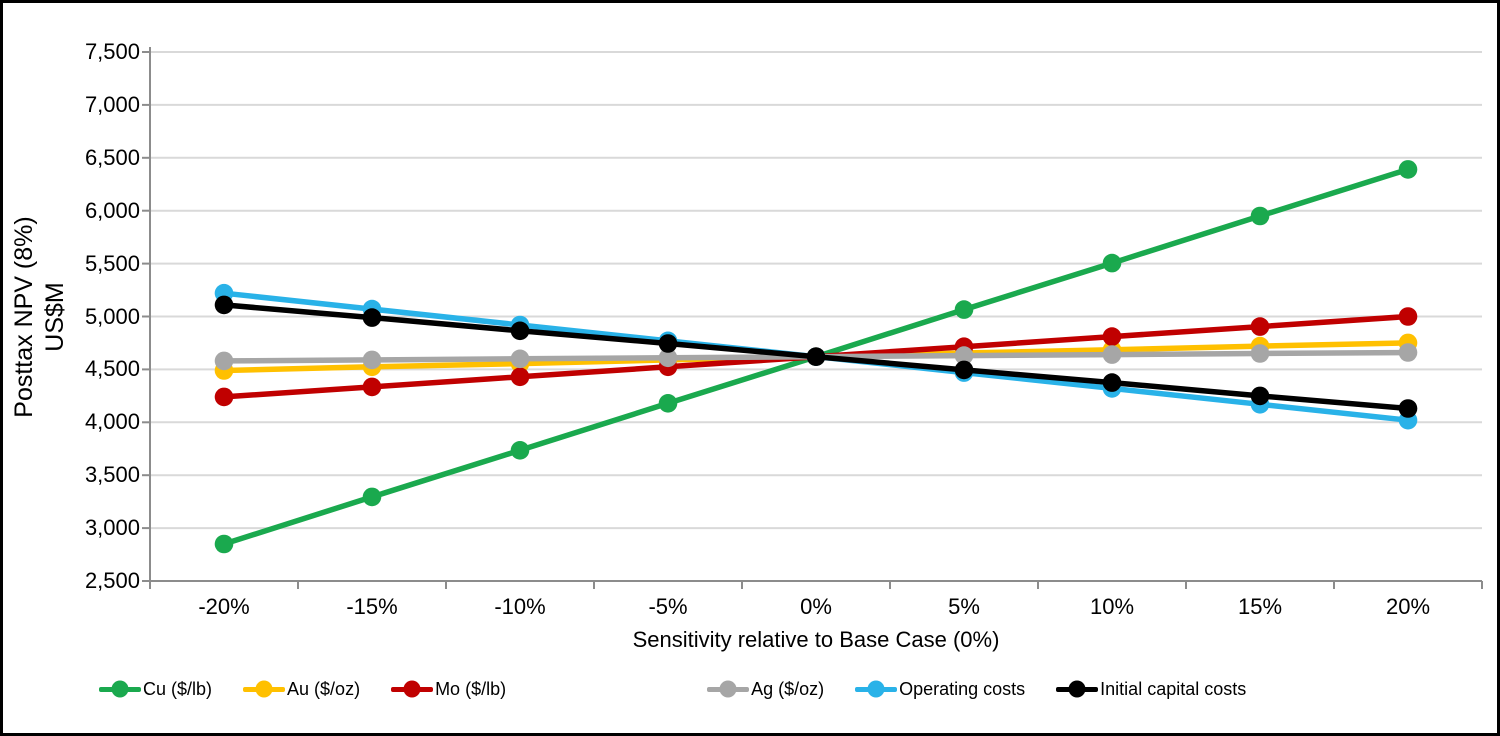 The width and height of the screenshot is (1500, 736). Describe the element at coordinates (816, 606) in the screenshot. I see `x-tick-label: 0%` at that location.